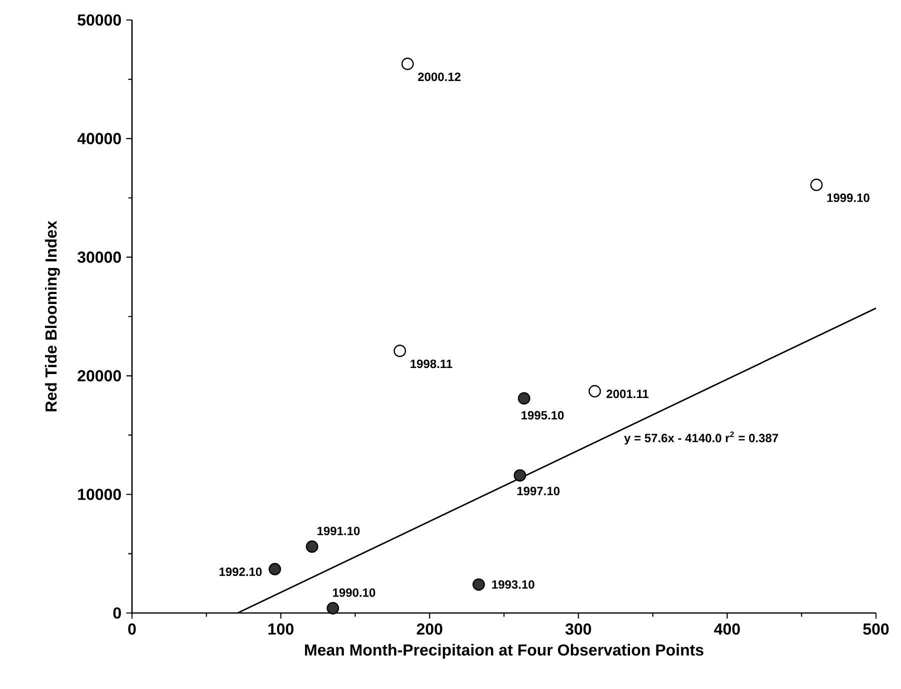 The width and height of the screenshot is (901, 689). Describe the element at coordinates (504, 651) in the screenshot. I see `x-axis-title: Mean Month-Precipitaion at Four Observation Points` at that location.